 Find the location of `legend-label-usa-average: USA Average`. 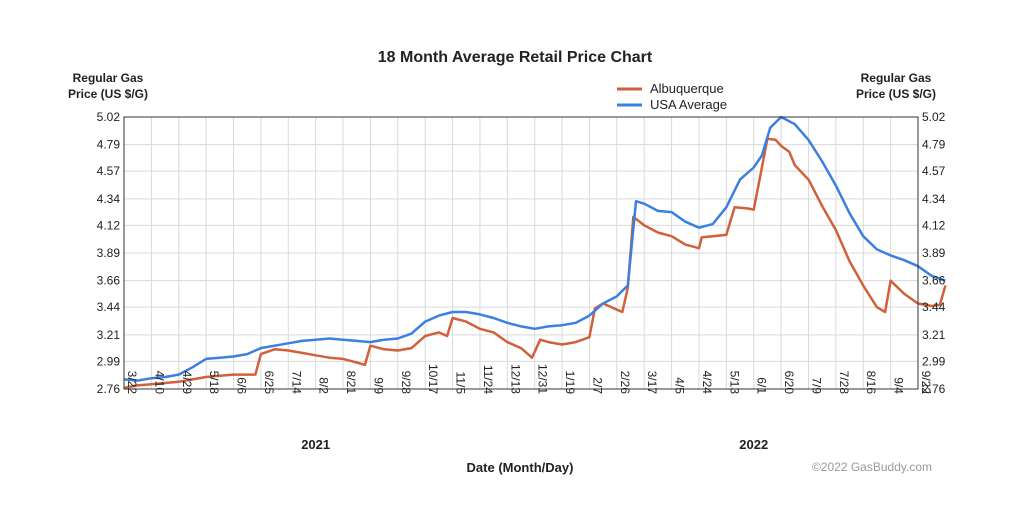

legend-label-usa-average: USA Average is located at coordinates (688, 104).